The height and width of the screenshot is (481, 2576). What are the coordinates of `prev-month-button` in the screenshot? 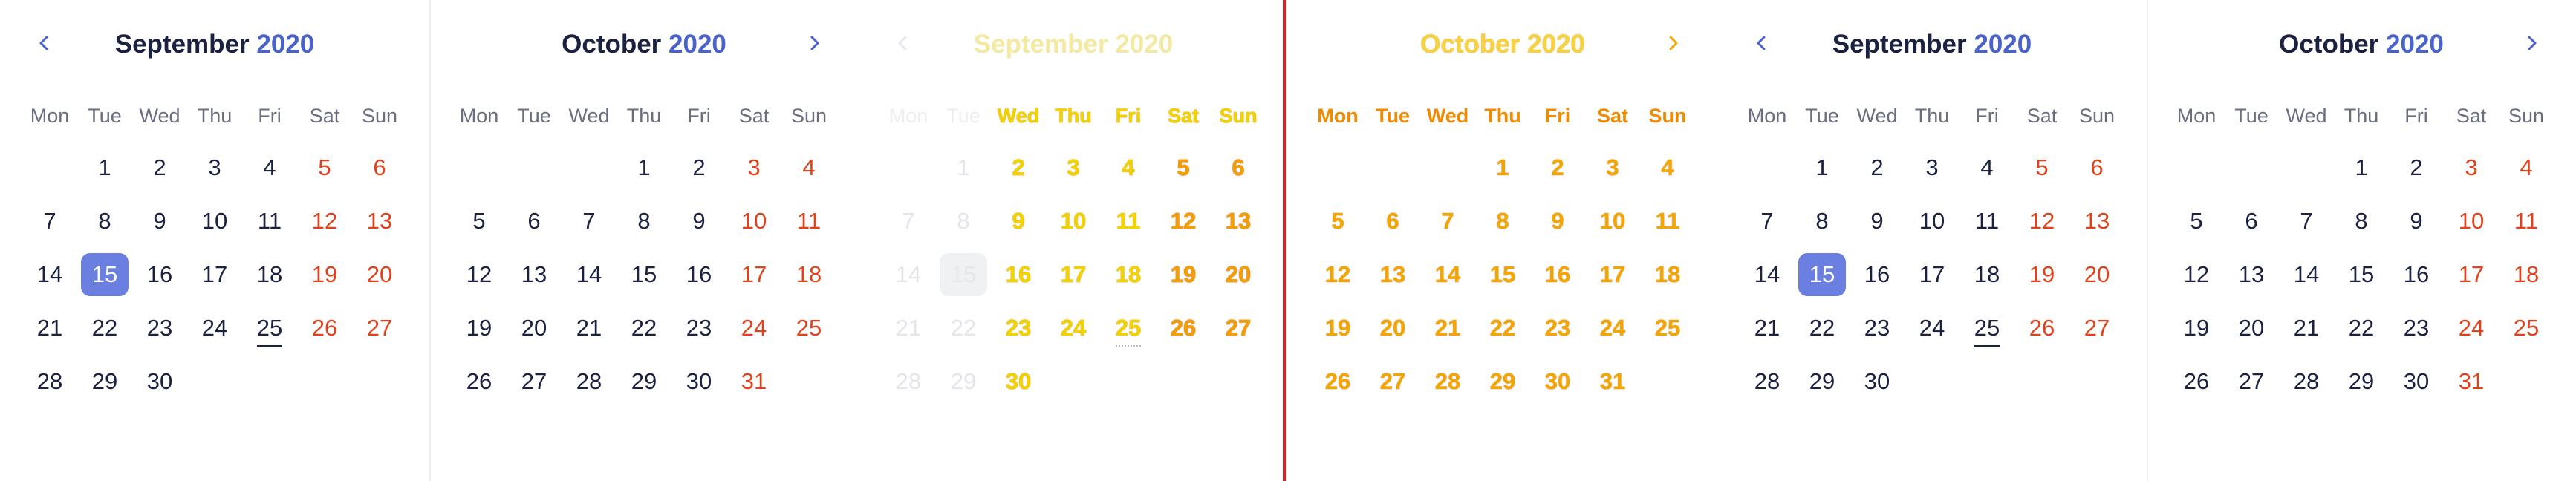 It's located at (1762, 44).